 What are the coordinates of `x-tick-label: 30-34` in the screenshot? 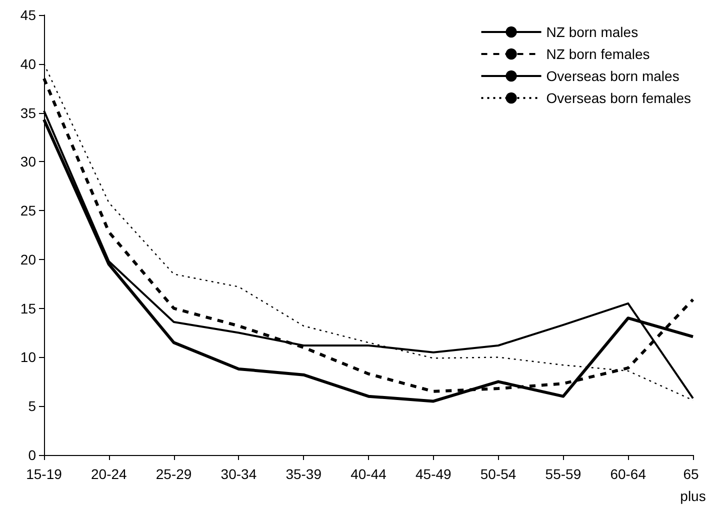 It's located at (238, 474).